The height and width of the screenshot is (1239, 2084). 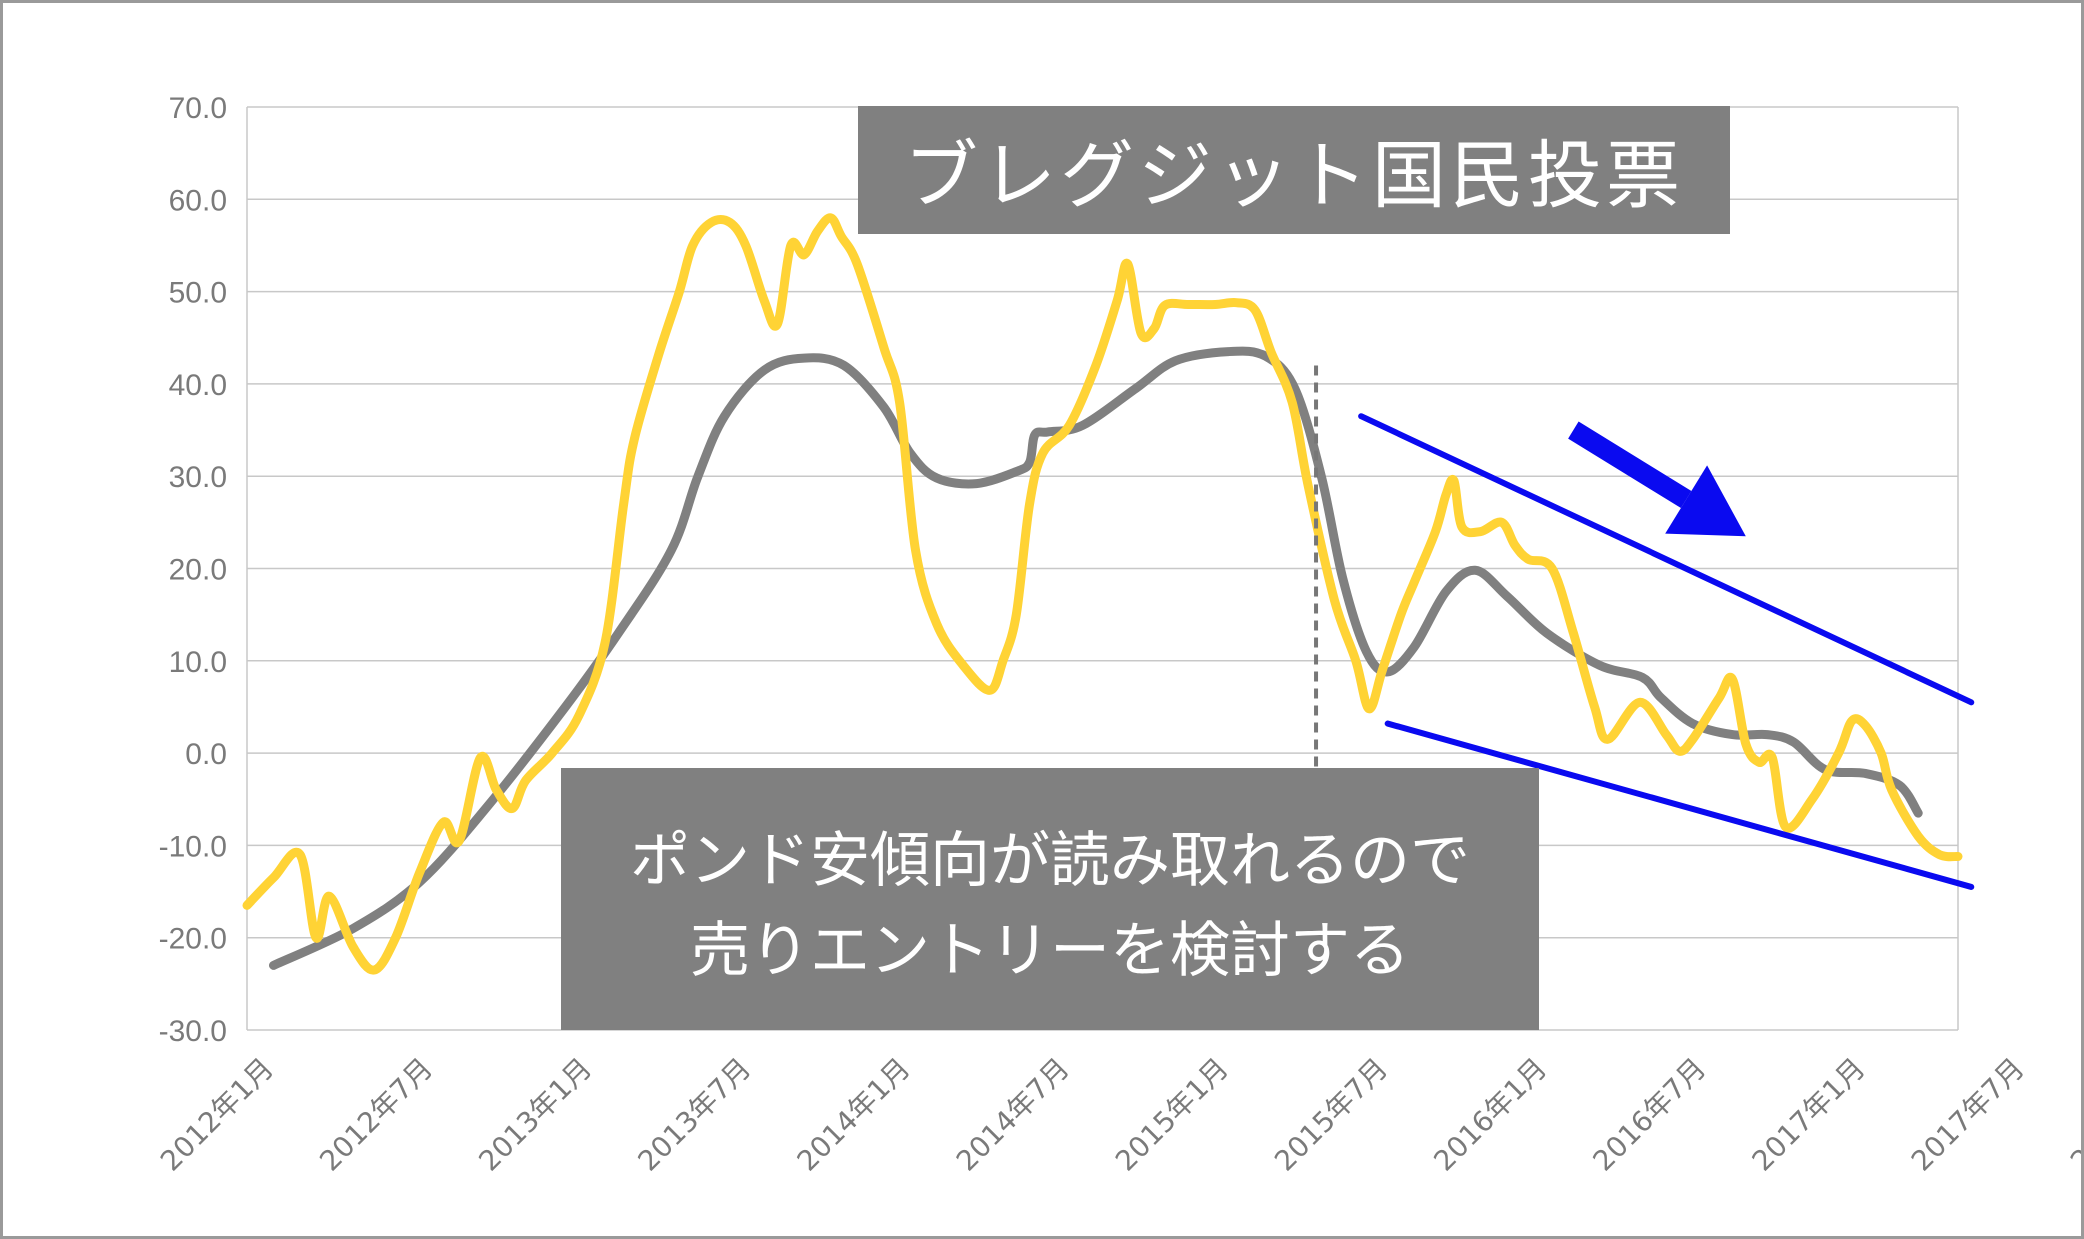 What do you see at coordinates (1649, 1115) in the screenshot?
I see `x-tick-label: 2016年7月` at bounding box center [1649, 1115].